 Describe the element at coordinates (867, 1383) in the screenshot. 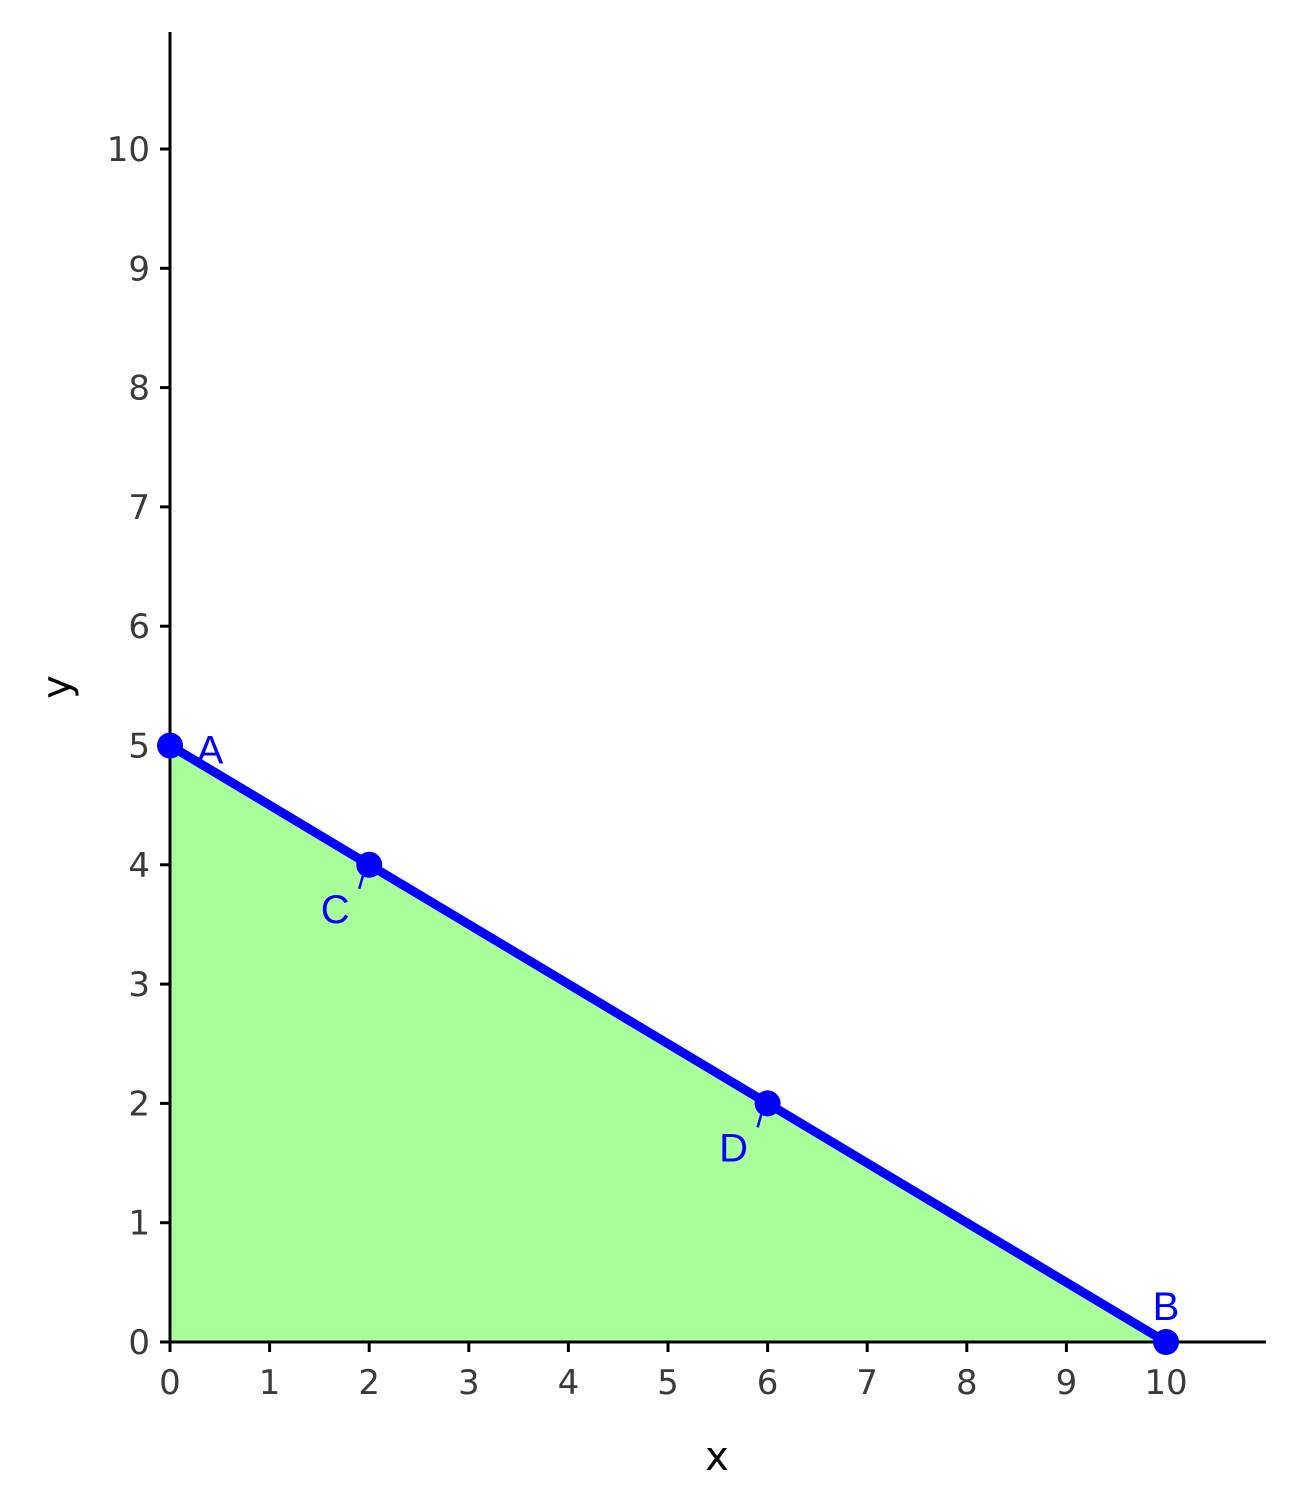

I see `x-tick-label-7: 7` at that location.